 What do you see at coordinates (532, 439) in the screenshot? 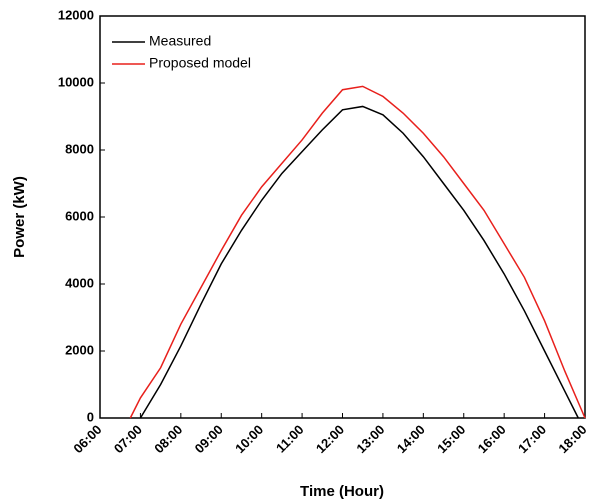
I see `x-tick-label: 17:00` at bounding box center [532, 439].